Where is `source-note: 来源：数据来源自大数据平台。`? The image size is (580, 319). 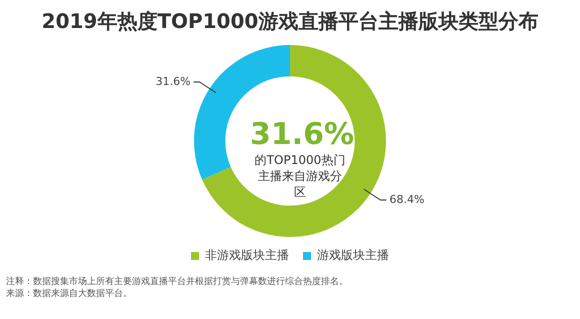
source-note: 来源：数据来源自大数据平台。 is located at coordinates (69, 294).